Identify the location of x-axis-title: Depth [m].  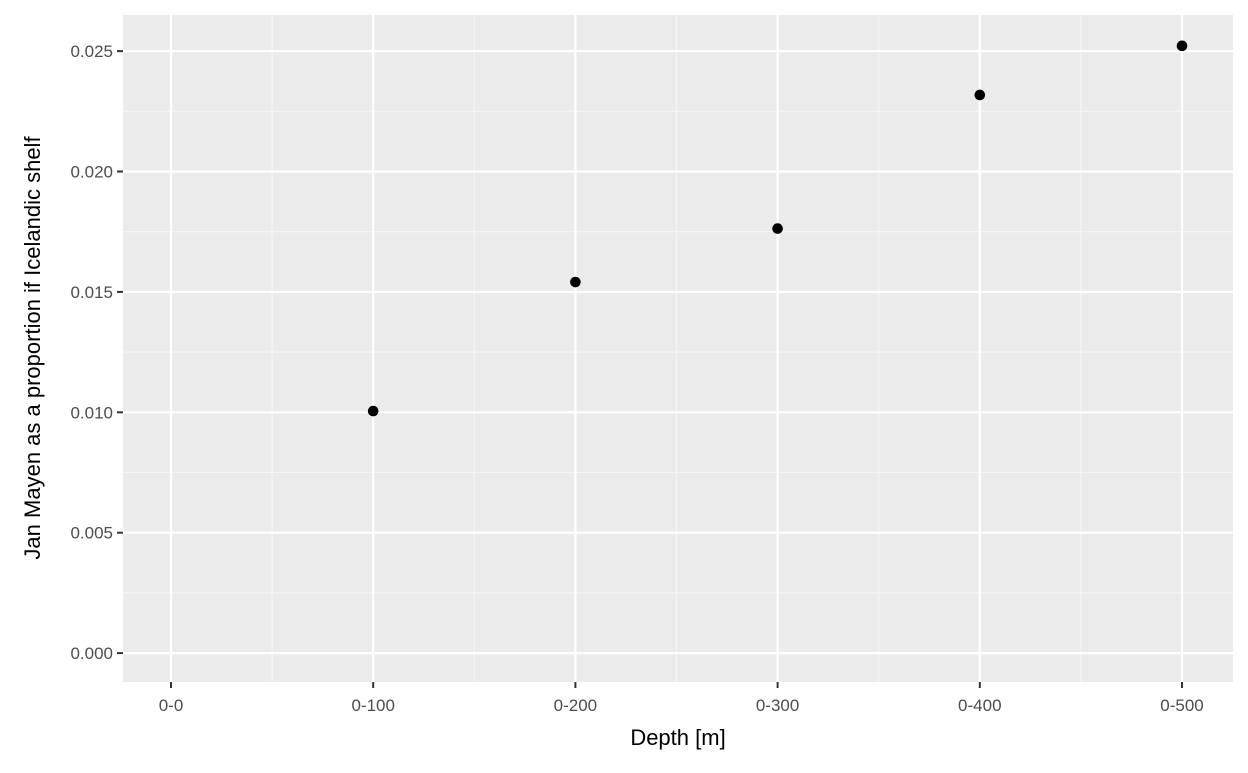
(677, 737).